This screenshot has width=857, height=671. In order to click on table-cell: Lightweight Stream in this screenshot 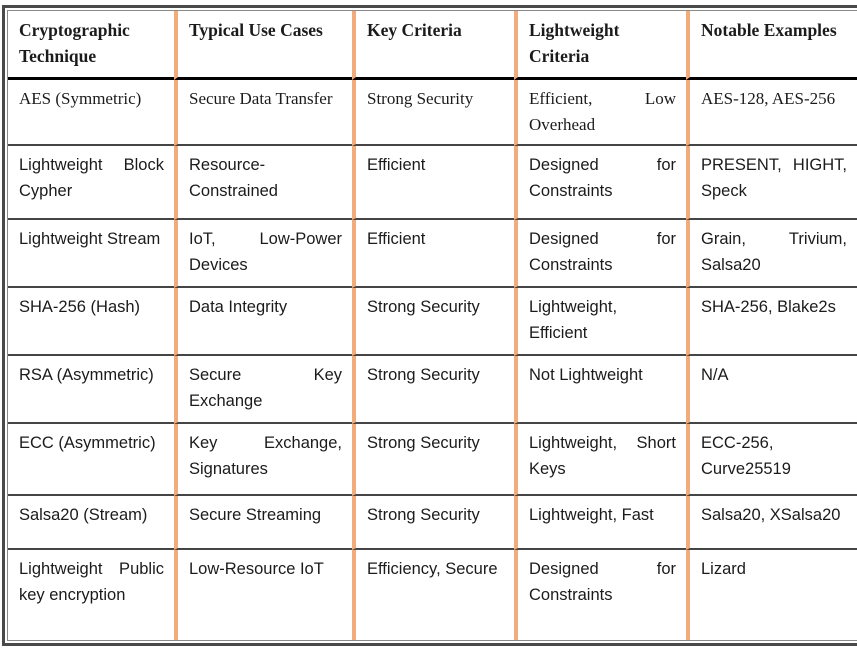, I will do `click(91, 254)`.